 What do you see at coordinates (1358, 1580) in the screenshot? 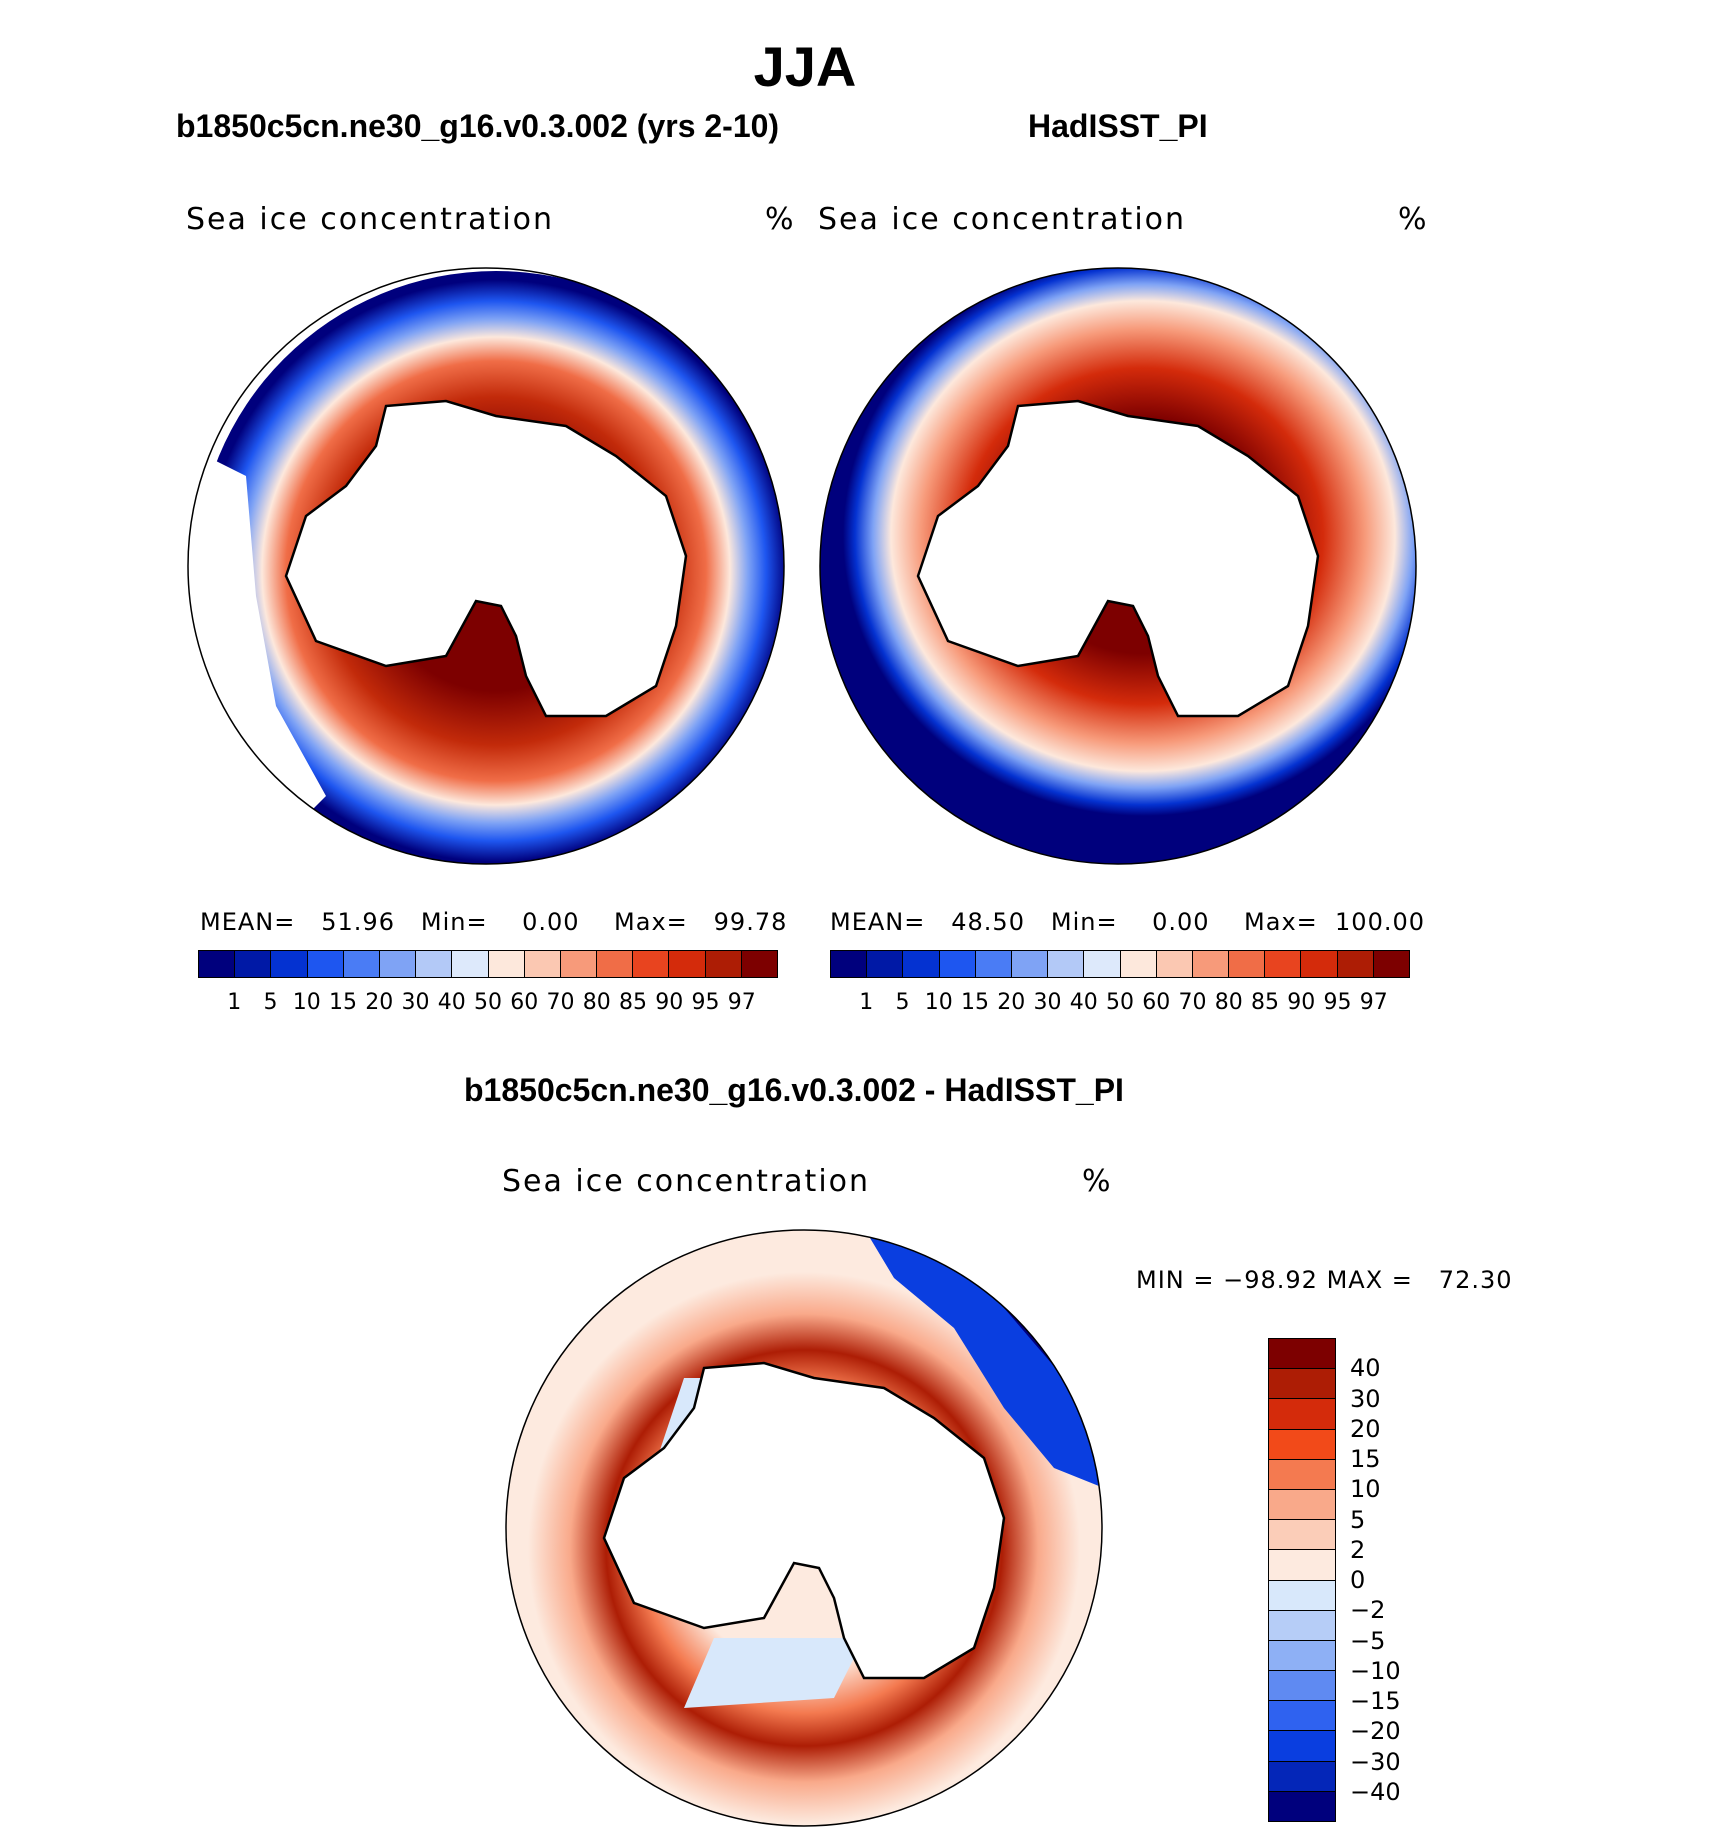
I see `panel3-colorbar-tick-label: 0` at bounding box center [1358, 1580].